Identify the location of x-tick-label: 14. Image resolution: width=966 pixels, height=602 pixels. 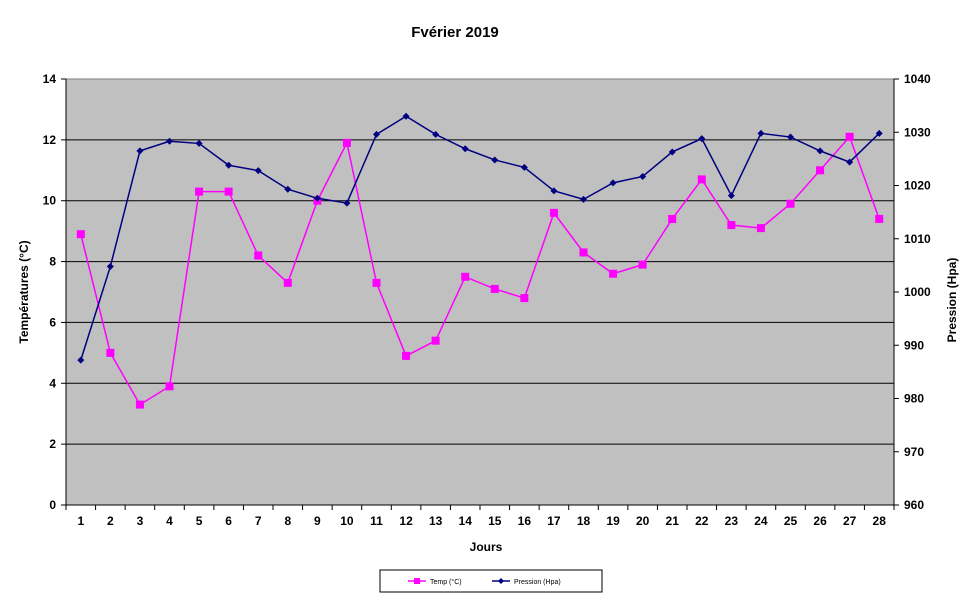
(466, 521).